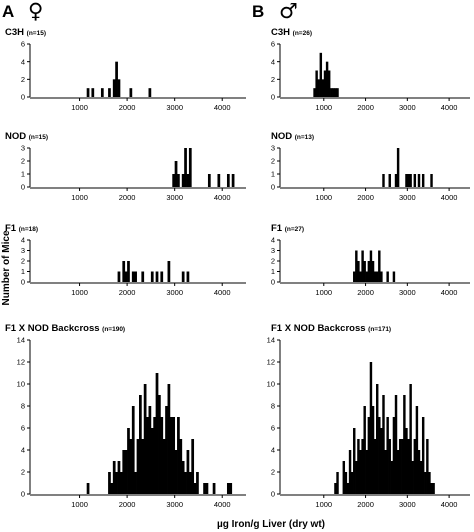  Describe the element at coordinates (294, 229) in the screenshot. I see `subplot-n-label: (n=27)` at that location.